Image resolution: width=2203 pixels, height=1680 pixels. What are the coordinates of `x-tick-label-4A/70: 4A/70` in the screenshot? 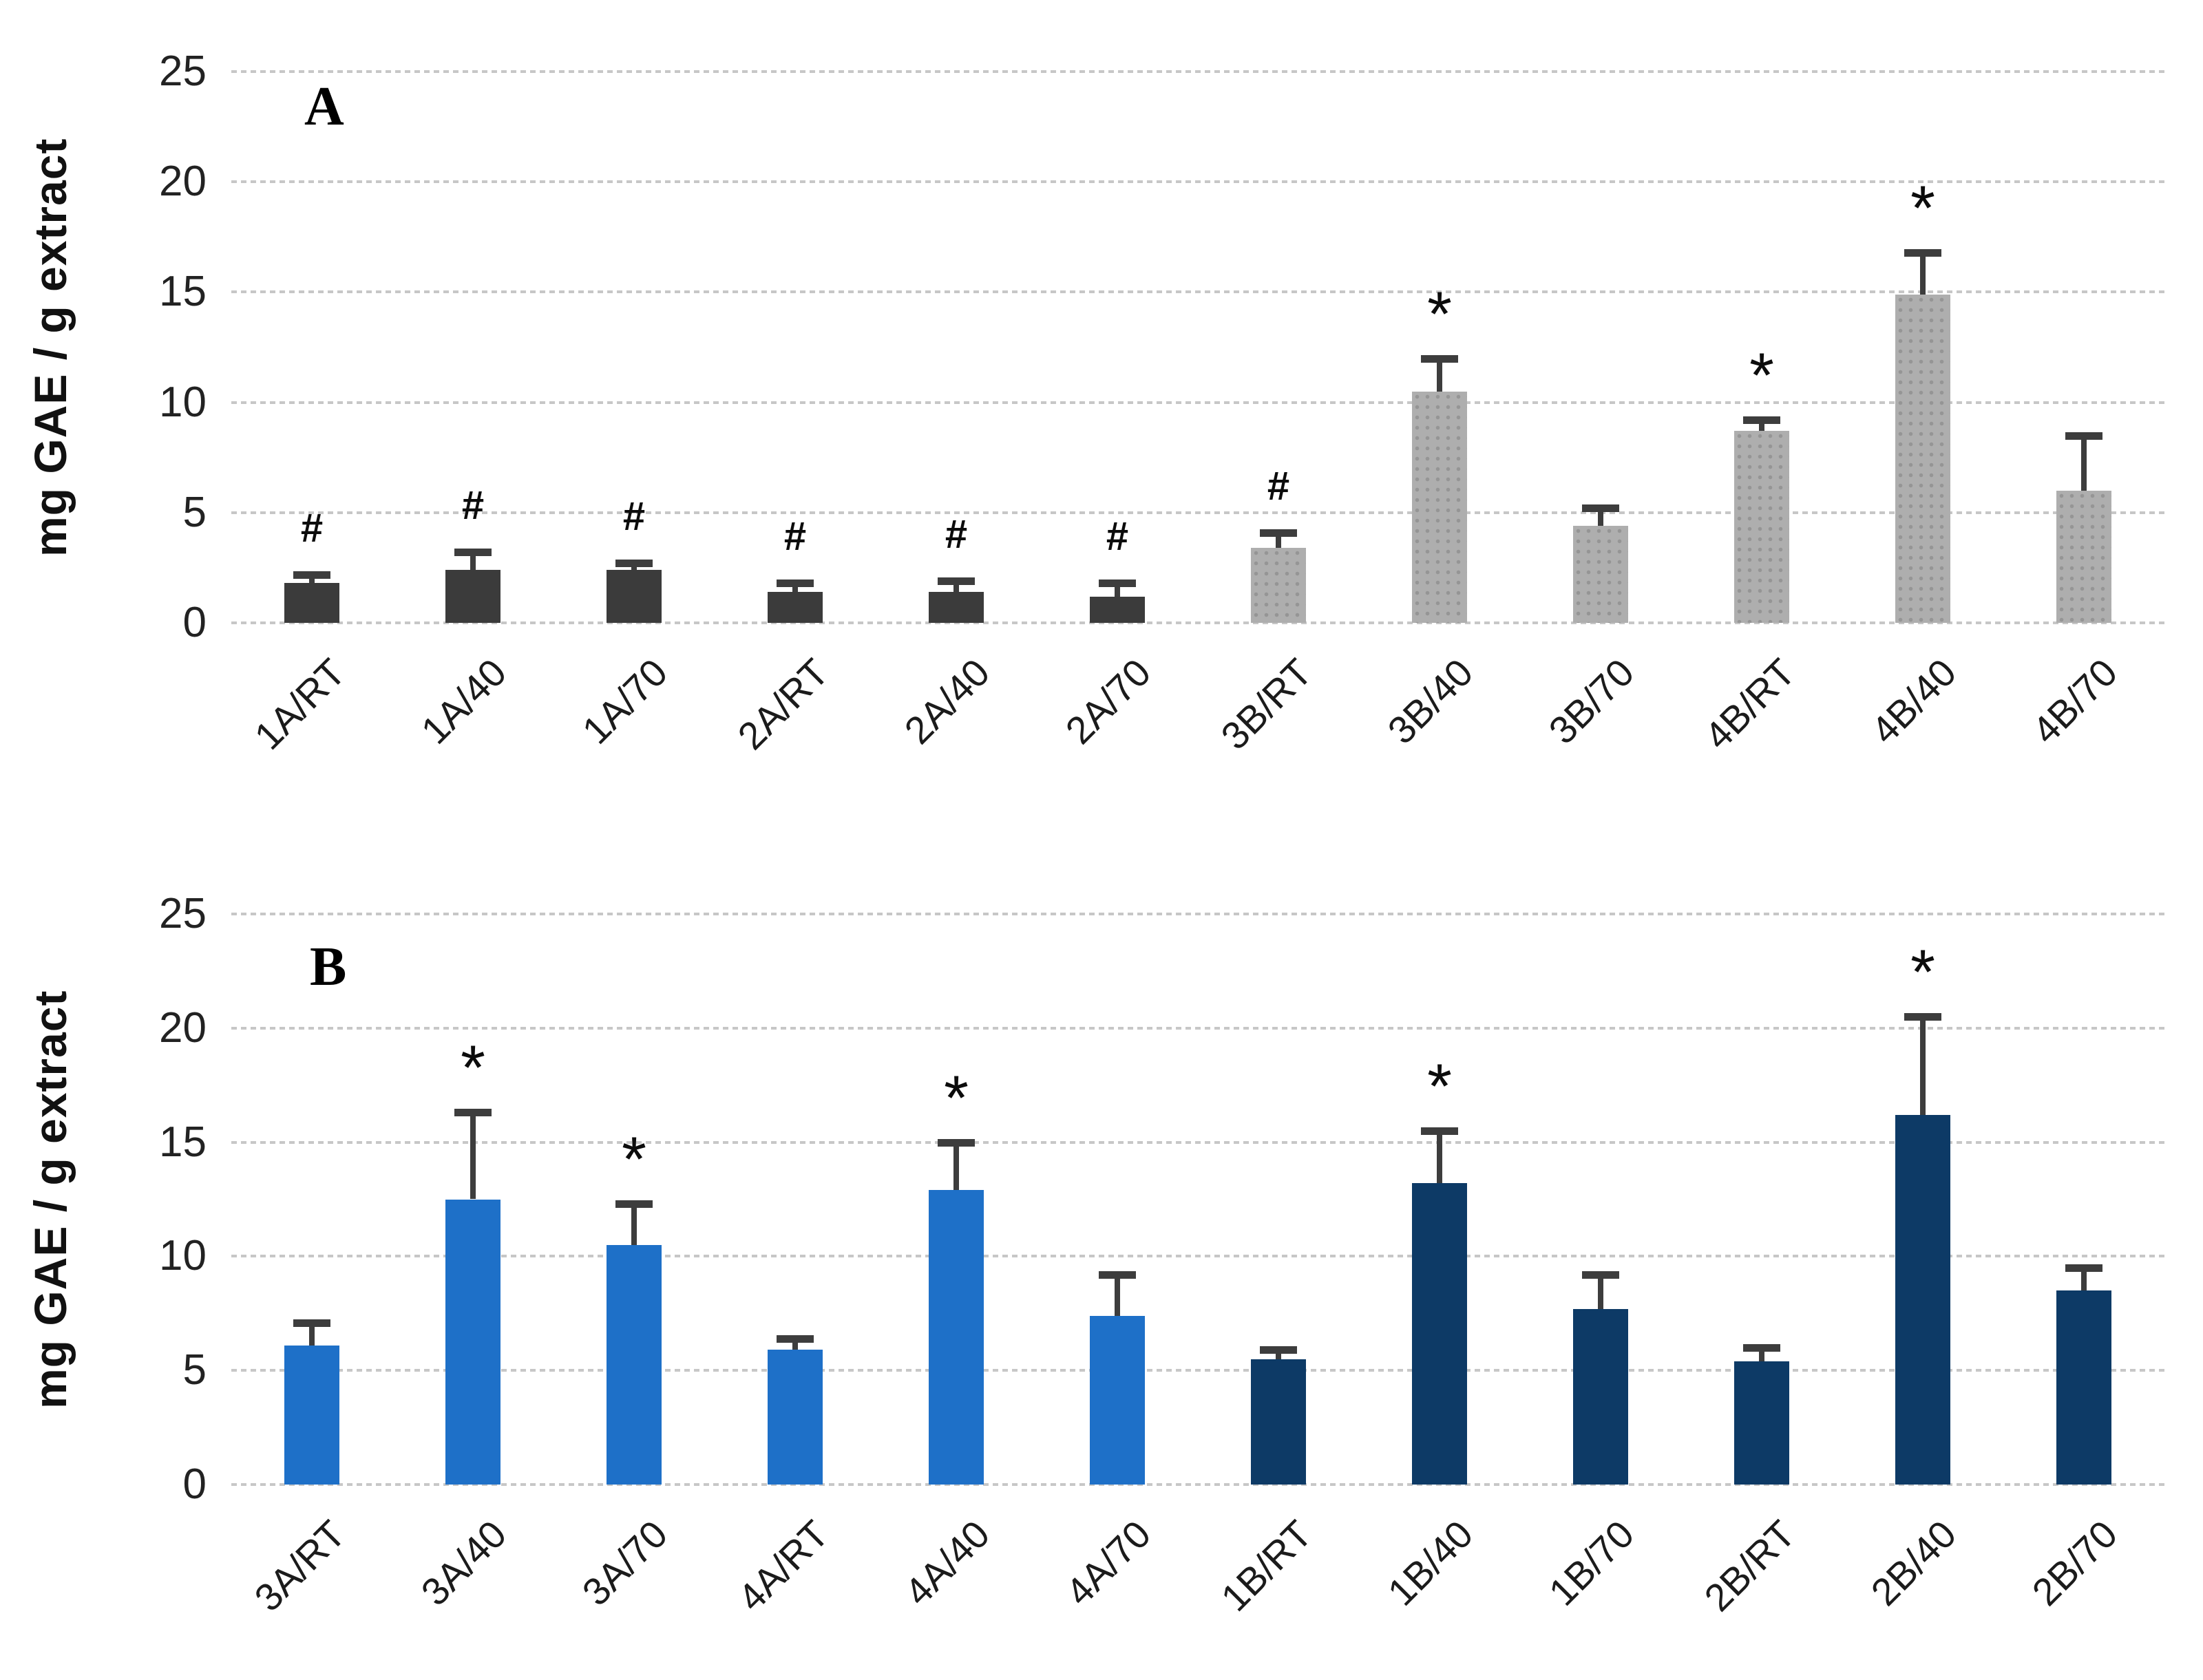 It's located at (1108, 1563).